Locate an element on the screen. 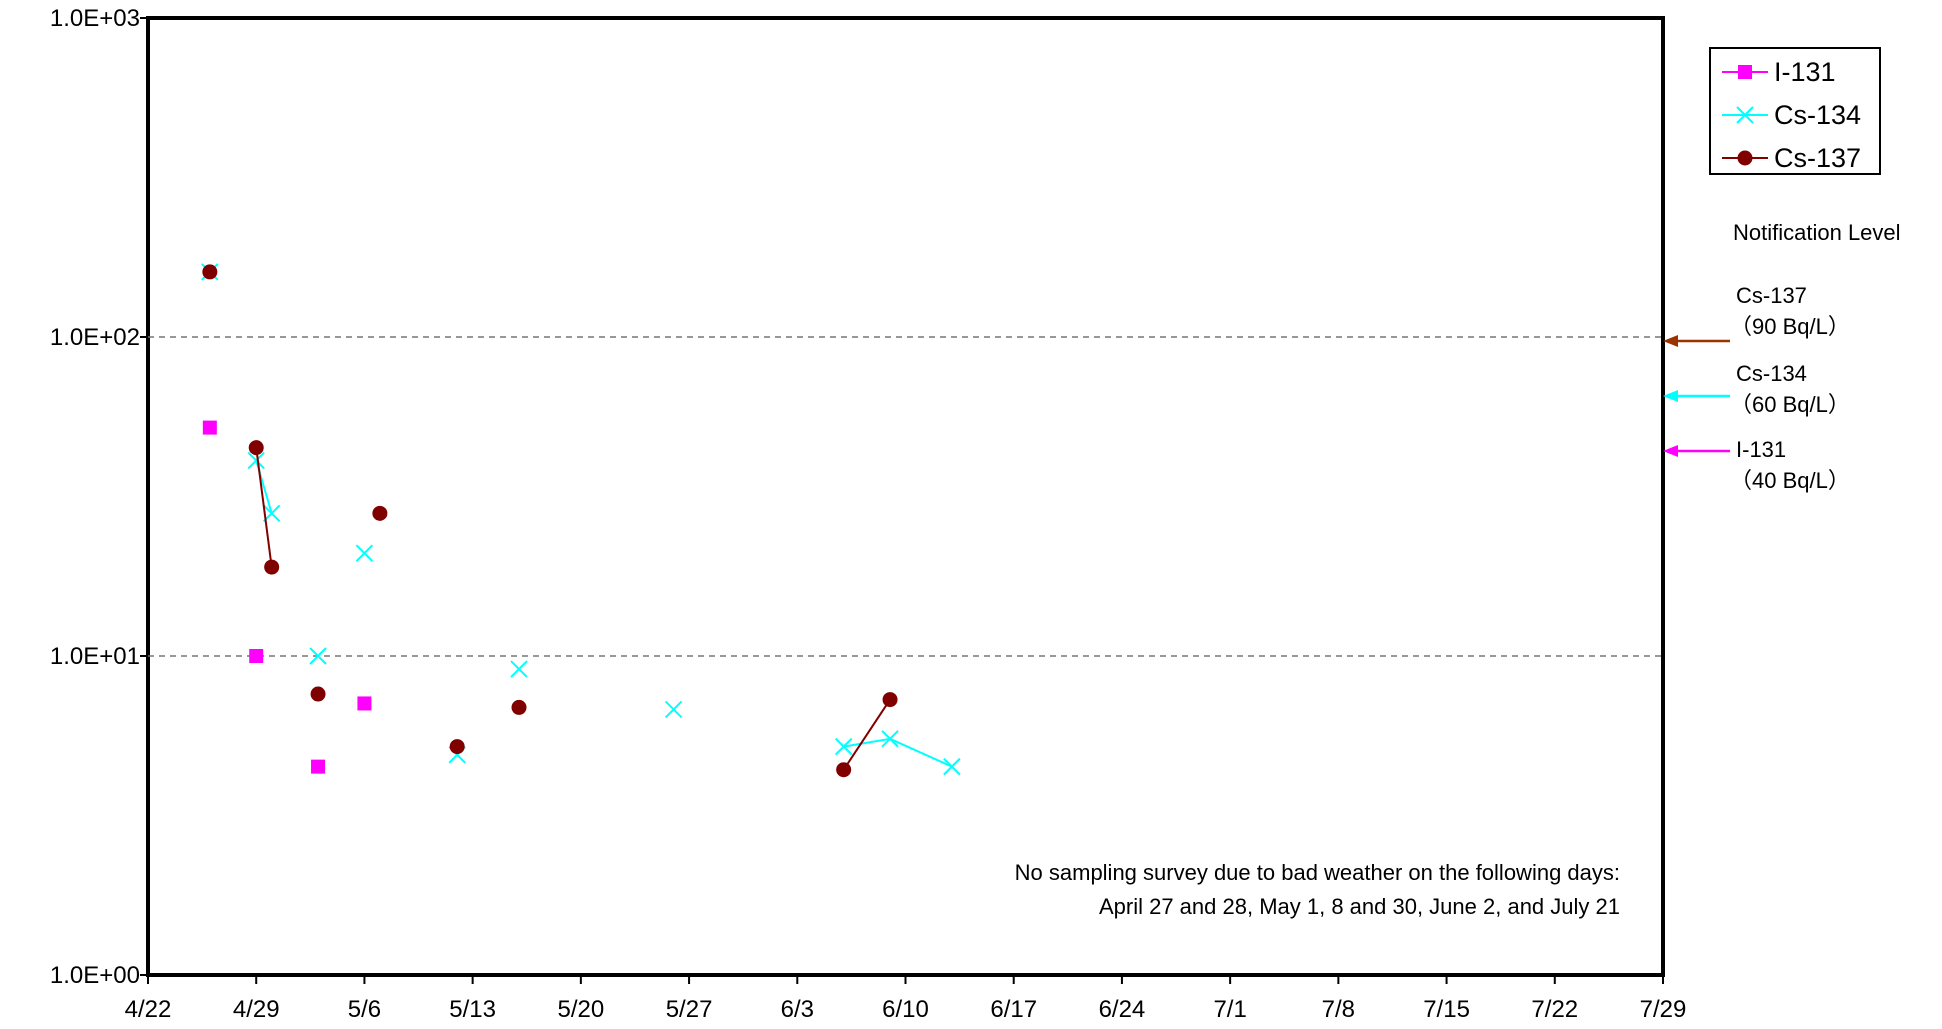 The image size is (1942, 1029). notification-level-value: （90 Bq/L） is located at coordinates (1790, 326).